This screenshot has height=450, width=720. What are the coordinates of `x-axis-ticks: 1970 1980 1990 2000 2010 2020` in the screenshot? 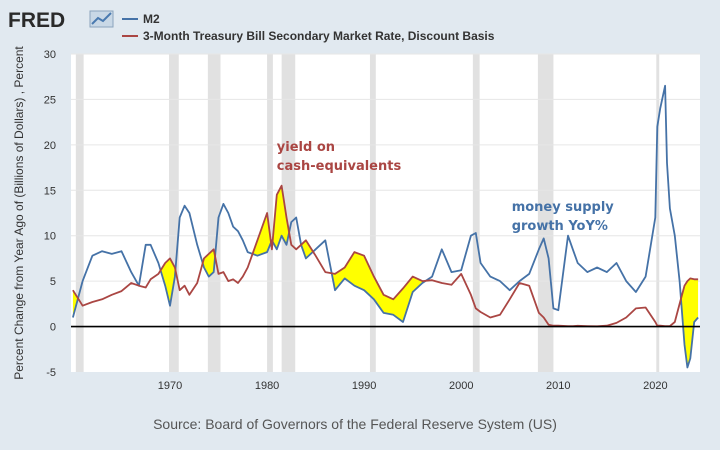 It's located at (413, 386).